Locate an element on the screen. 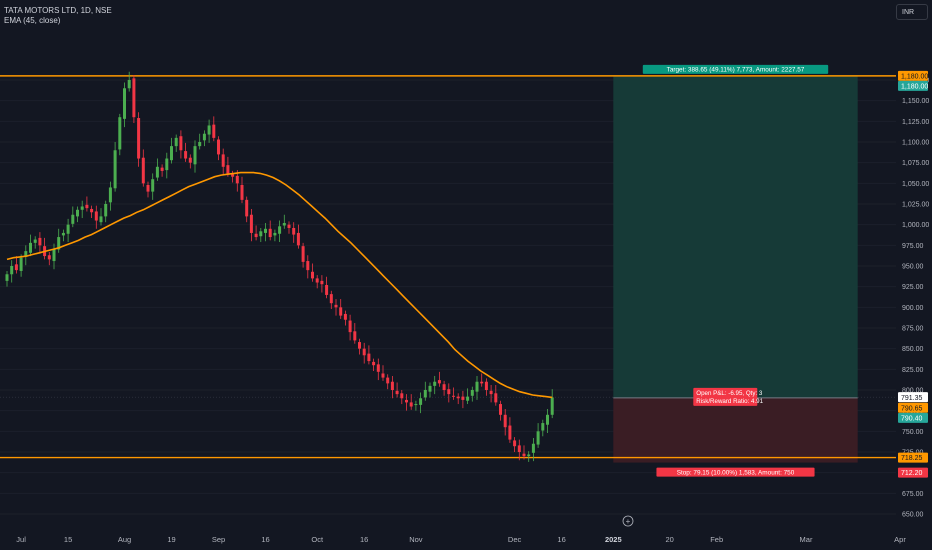 This screenshot has width=932, height=550. price-tick-label: 1,050.00 is located at coordinates (915, 184).